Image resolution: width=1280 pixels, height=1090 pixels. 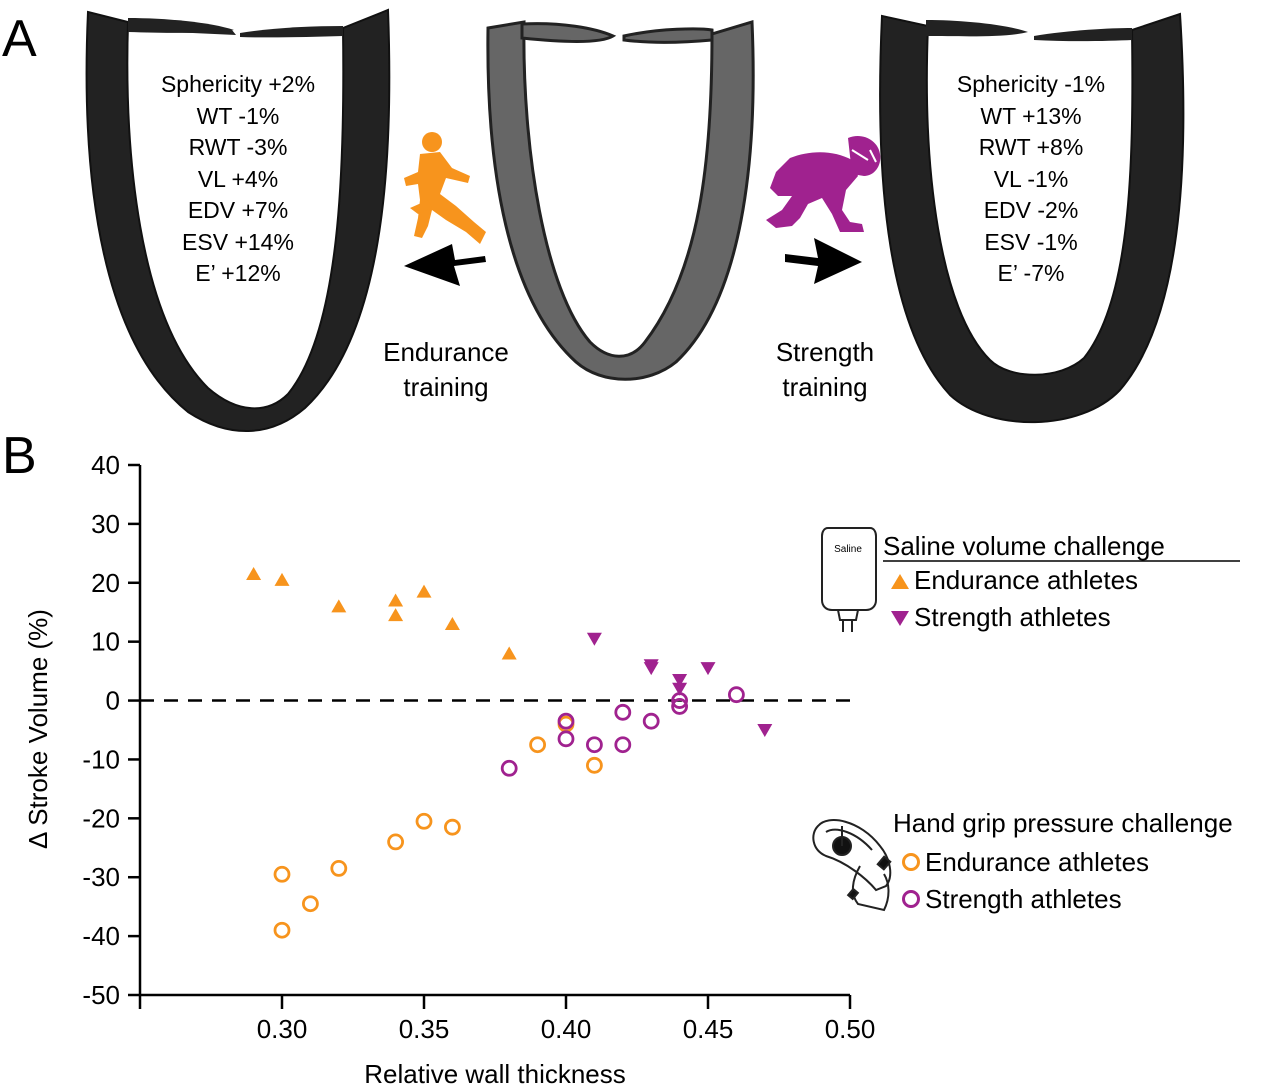 I want to click on y-tick-label: -10, so click(x=101, y=759).